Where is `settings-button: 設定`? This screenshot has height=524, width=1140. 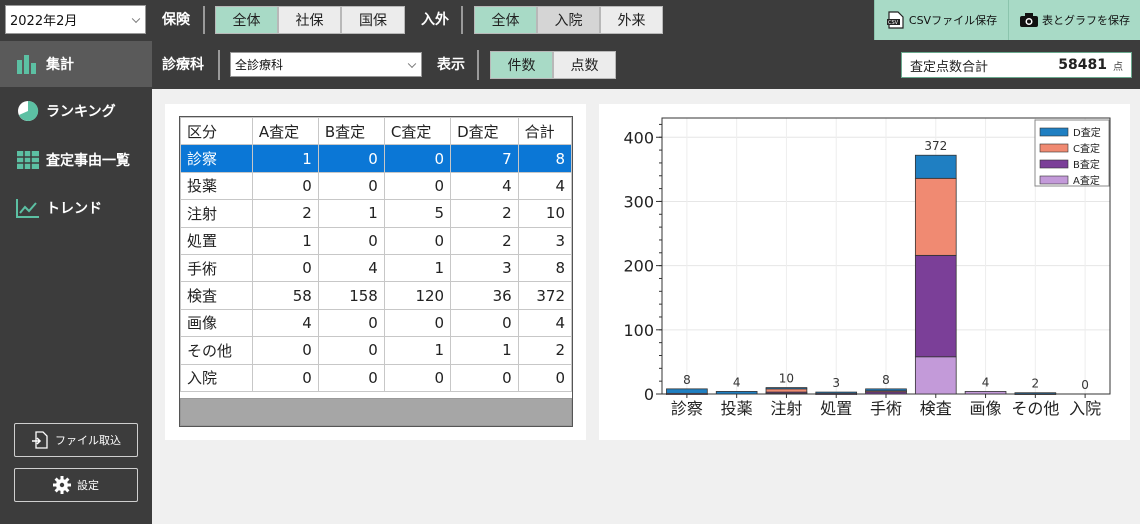 settings-button: 設定 is located at coordinates (76, 485).